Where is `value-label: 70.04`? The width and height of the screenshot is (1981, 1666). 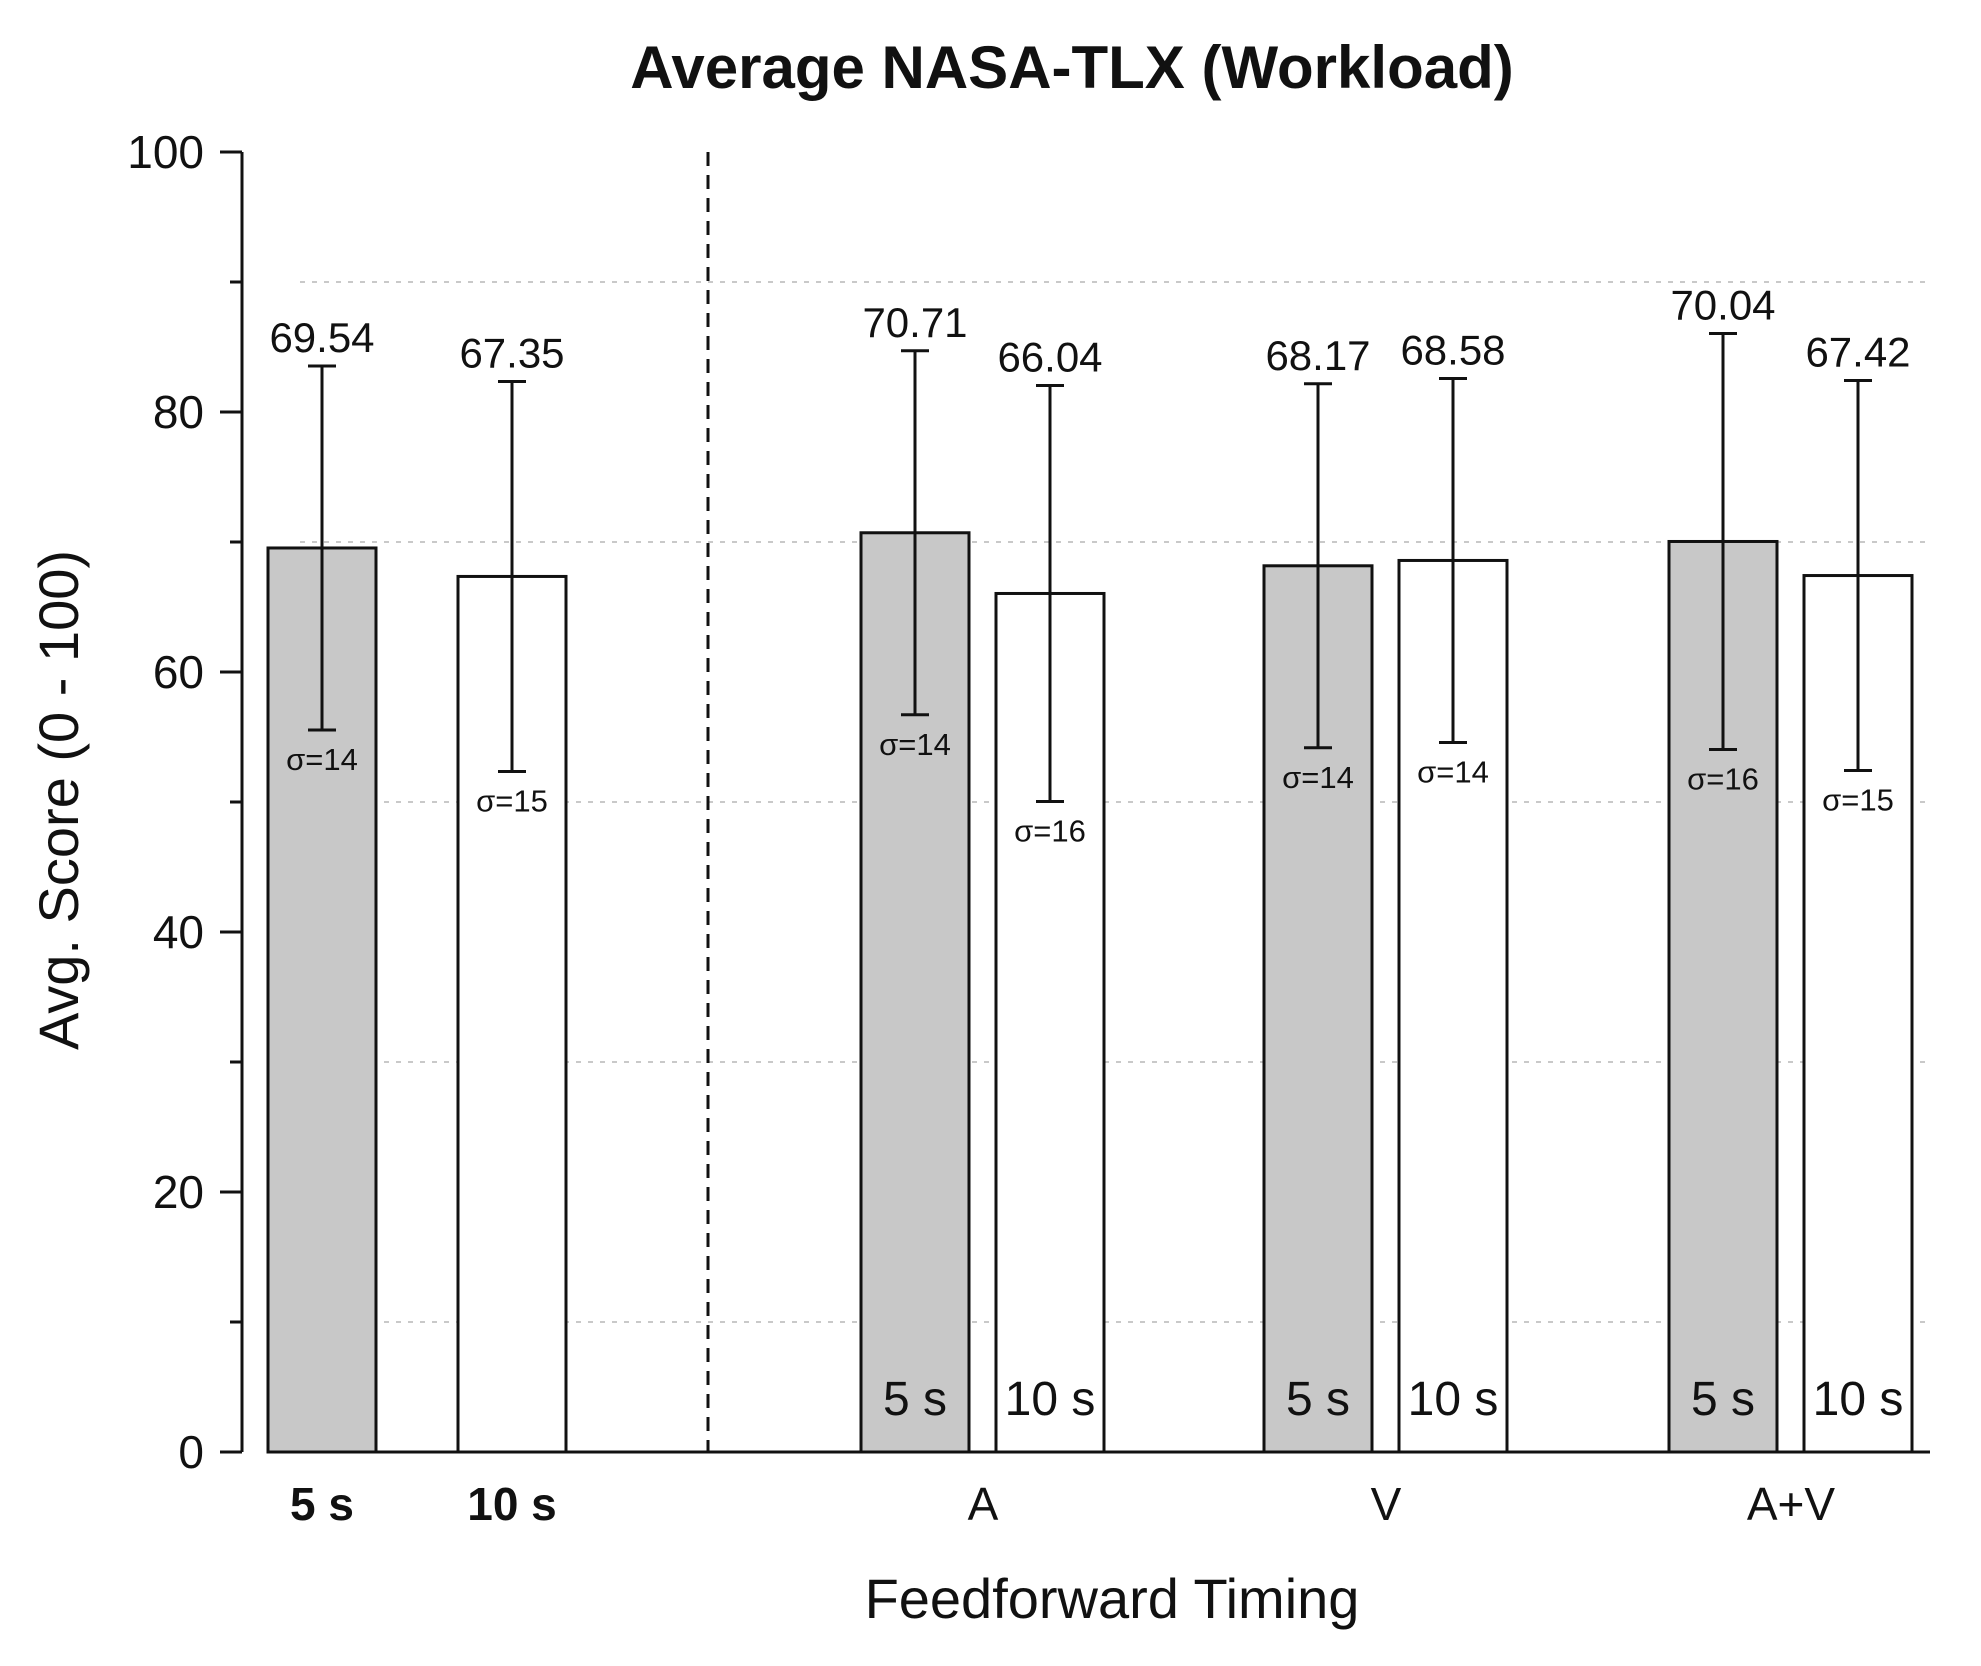 value-label: 70.04 is located at coordinates (1722, 304).